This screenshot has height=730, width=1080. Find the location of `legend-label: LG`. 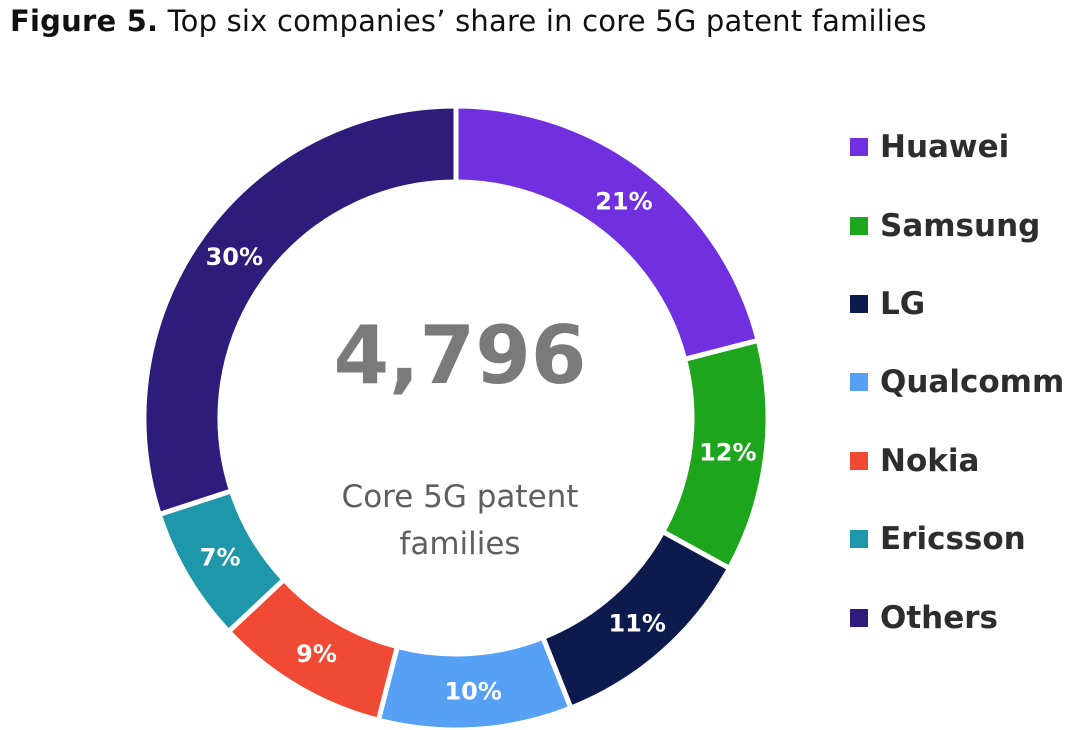

legend-label: LG is located at coordinates (903, 303).